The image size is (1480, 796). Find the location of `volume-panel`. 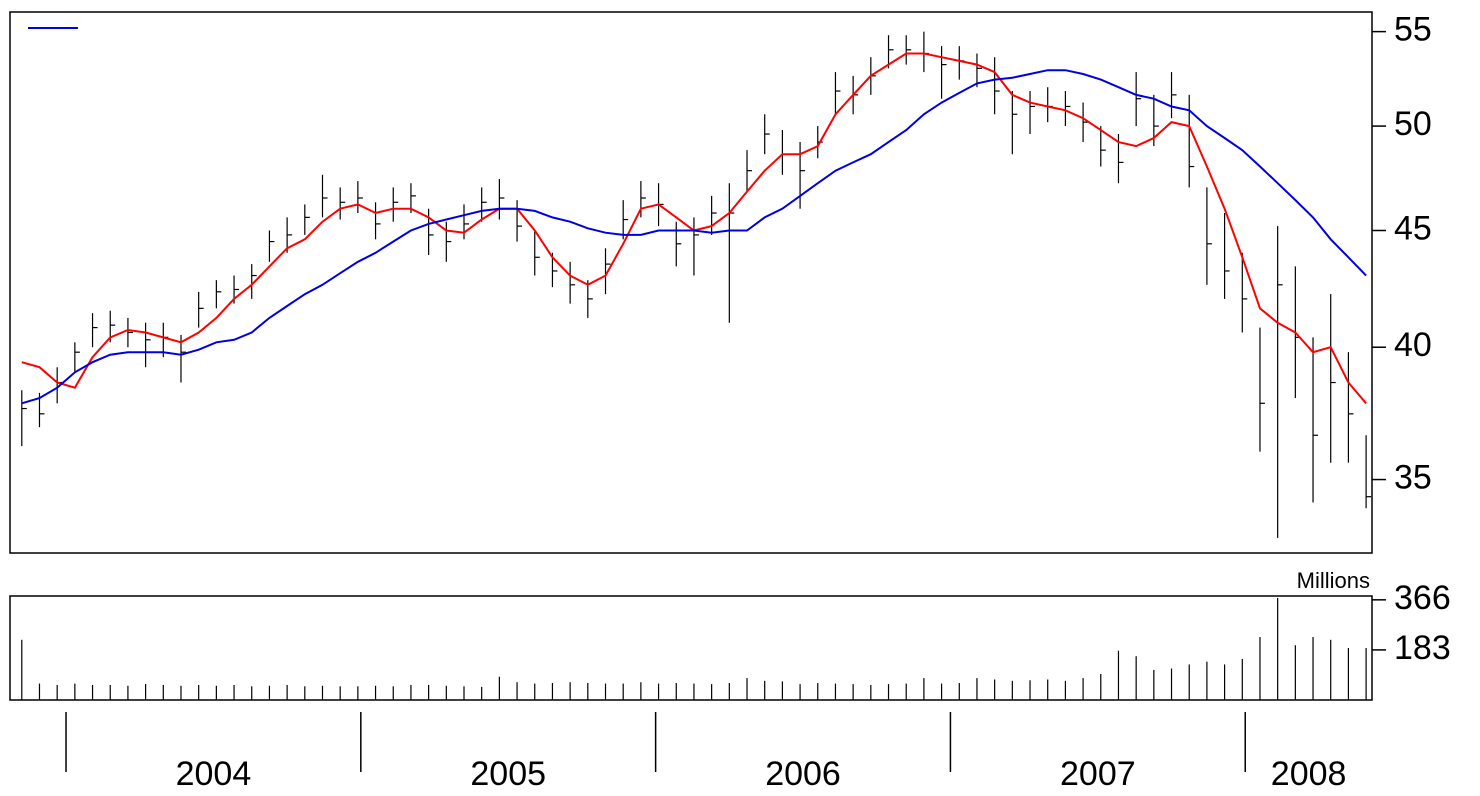

volume-panel is located at coordinates (691, 648).